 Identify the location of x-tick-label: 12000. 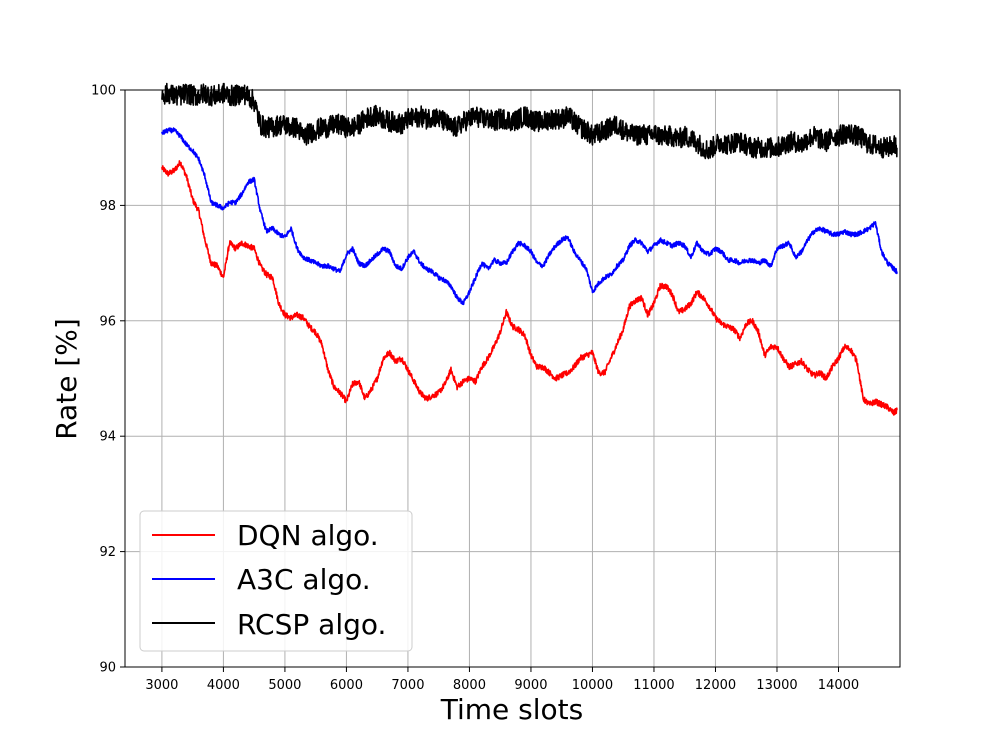
(715, 685).